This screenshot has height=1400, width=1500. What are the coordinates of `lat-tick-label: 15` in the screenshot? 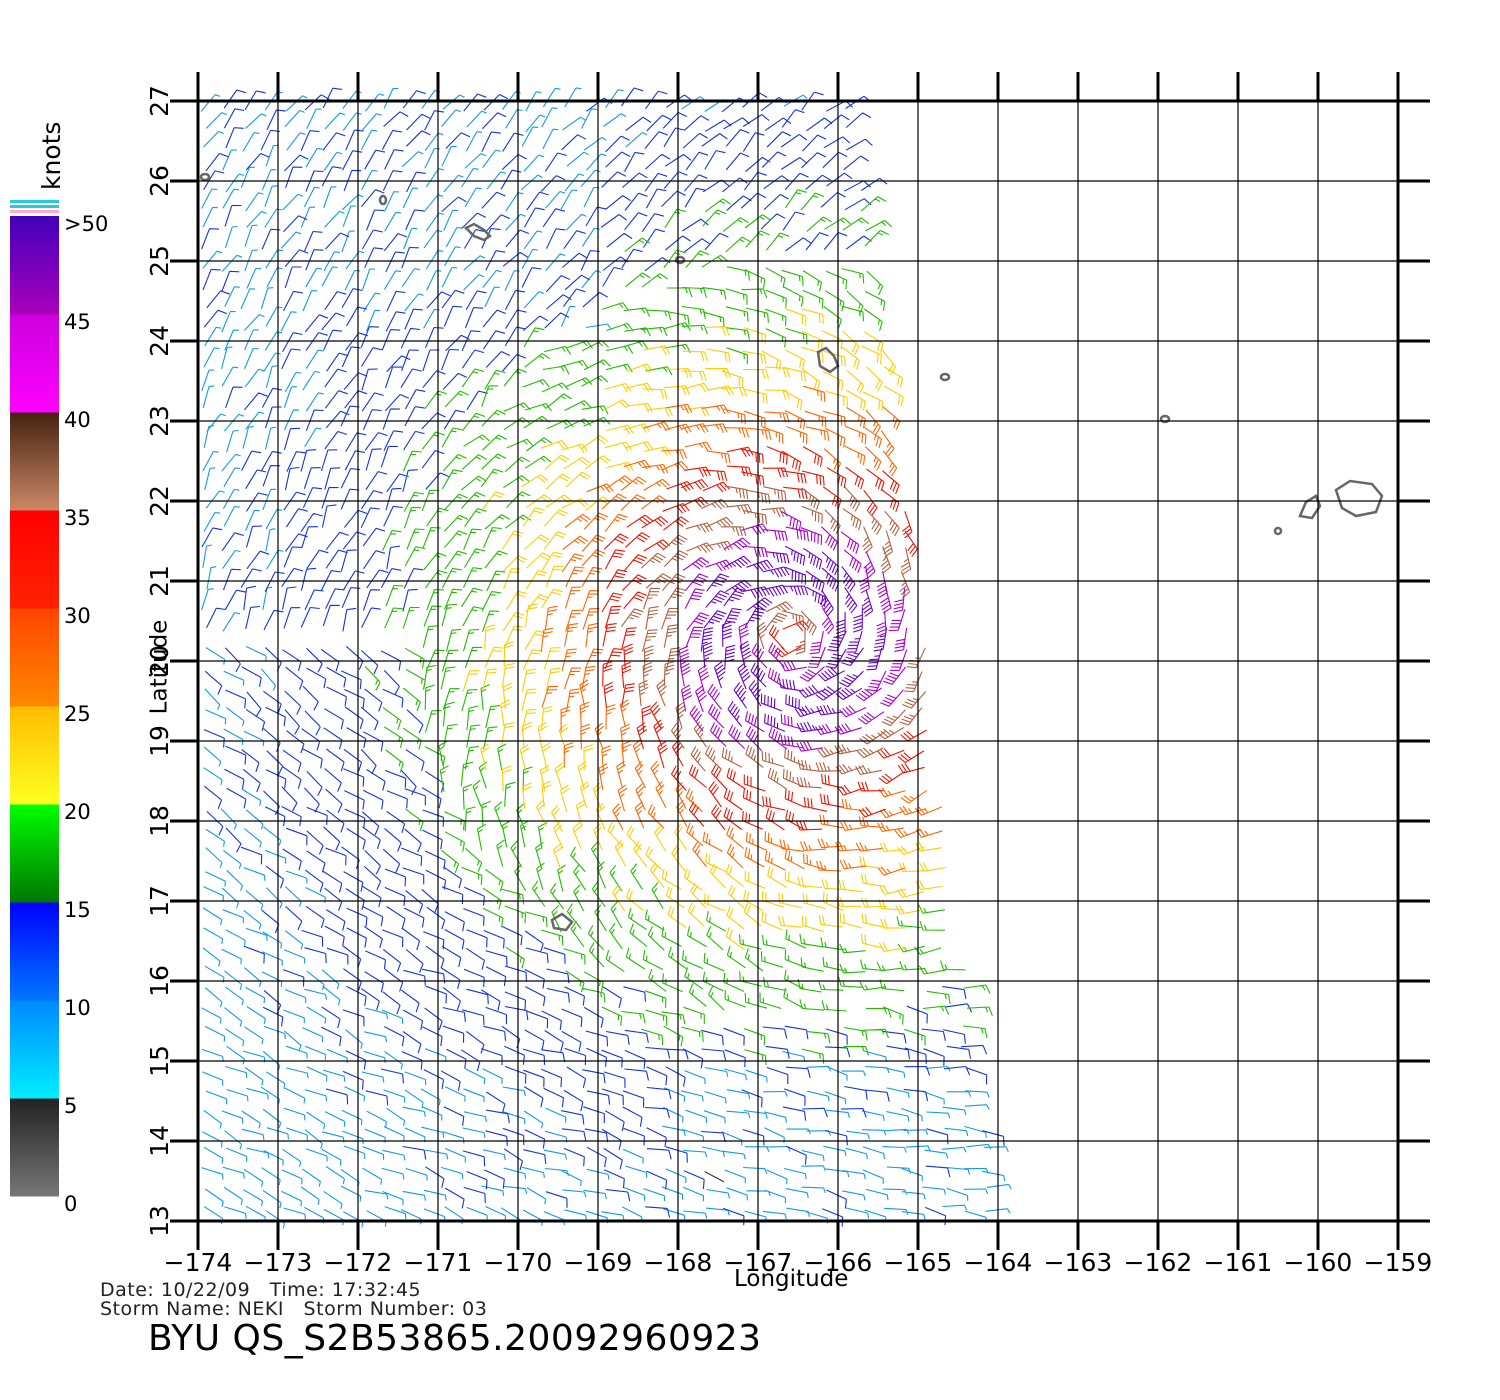 It's located at (159, 1061).